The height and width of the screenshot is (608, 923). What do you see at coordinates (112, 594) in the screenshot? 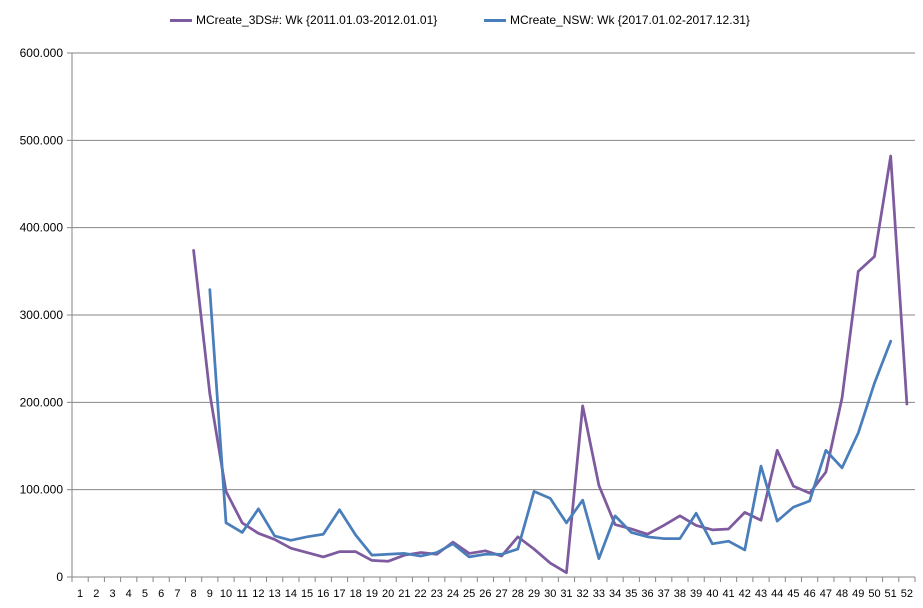
I see `x-tick-label: 3` at bounding box center [112, 594].